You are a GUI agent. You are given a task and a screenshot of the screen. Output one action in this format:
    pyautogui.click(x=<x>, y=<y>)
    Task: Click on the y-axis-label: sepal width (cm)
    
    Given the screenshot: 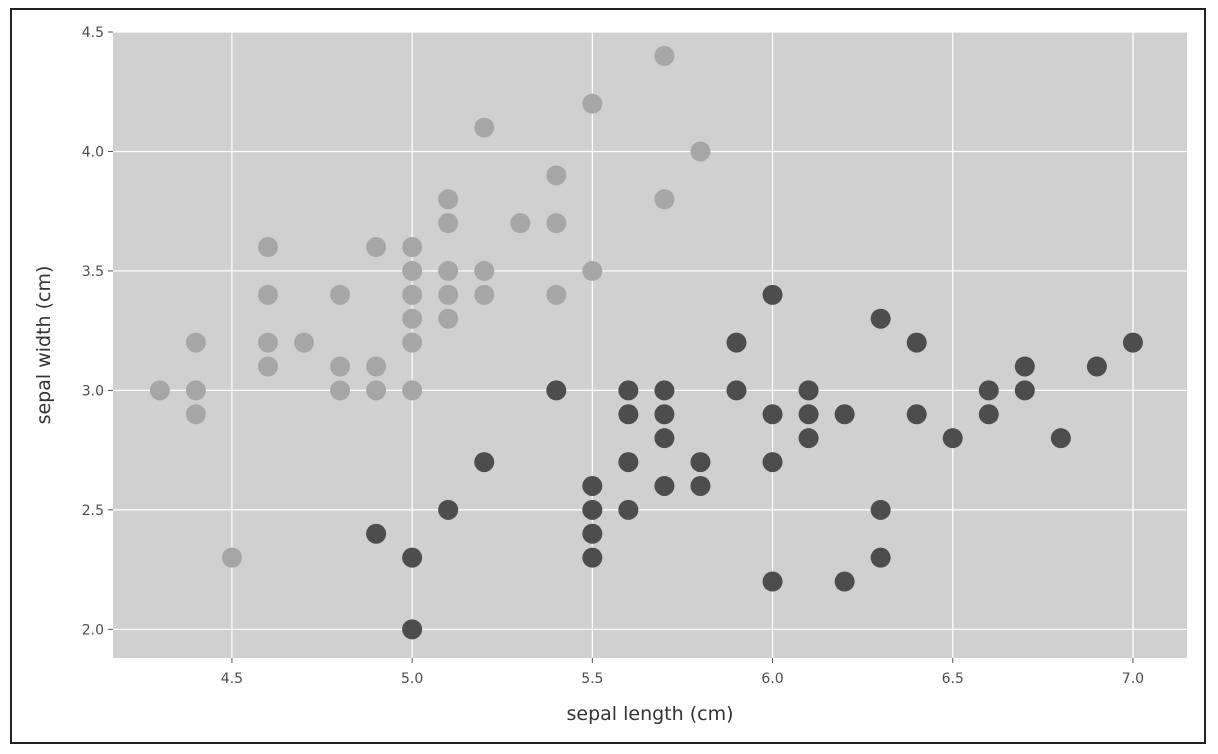 What is the action you would take?
    pyautogui.click(x=44, y=345)
    